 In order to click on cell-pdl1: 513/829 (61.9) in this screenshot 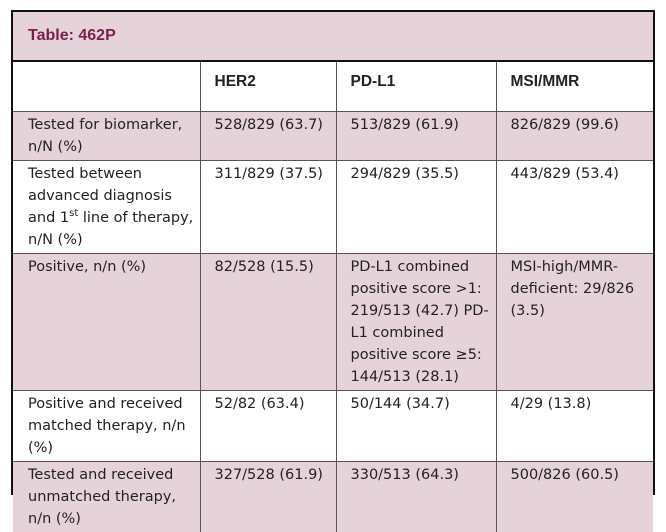, I will do `click(416, 136)`.